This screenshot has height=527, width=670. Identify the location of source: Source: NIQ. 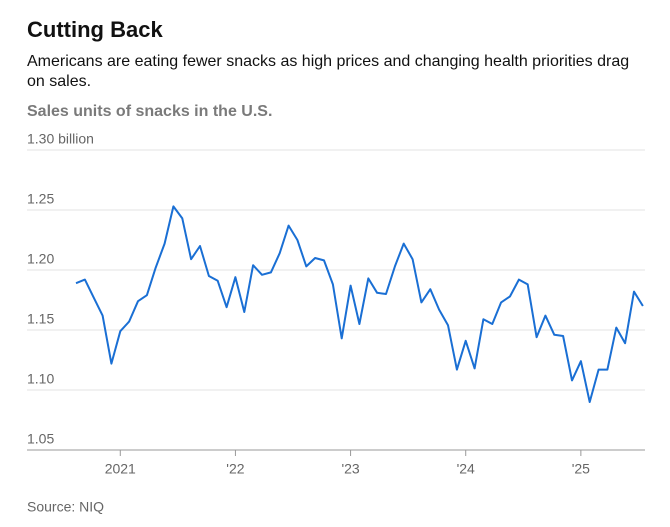
(65, 507).